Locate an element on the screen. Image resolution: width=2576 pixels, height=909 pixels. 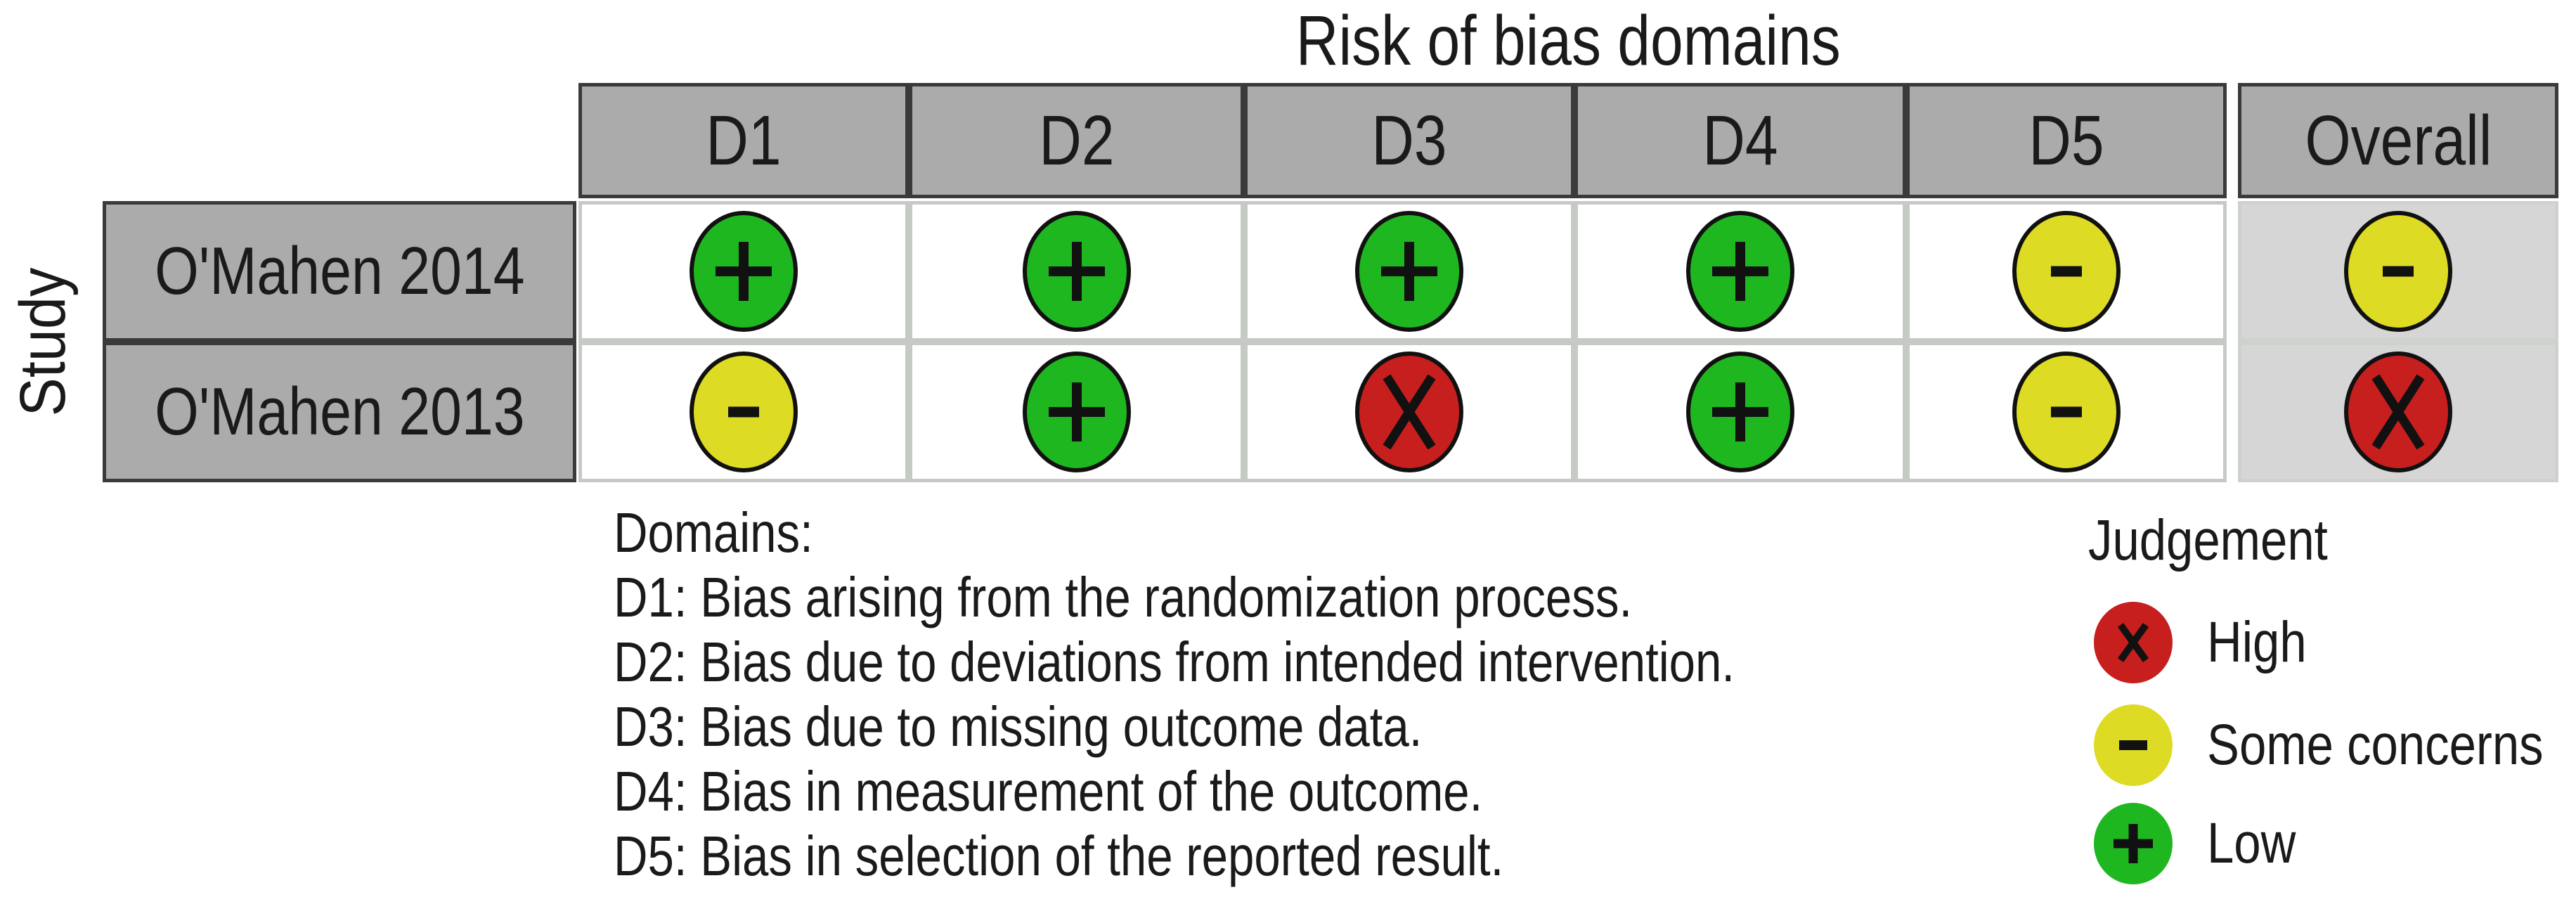
study-row-label: O'Mahen 2013 is located at coordinates (339, 412).